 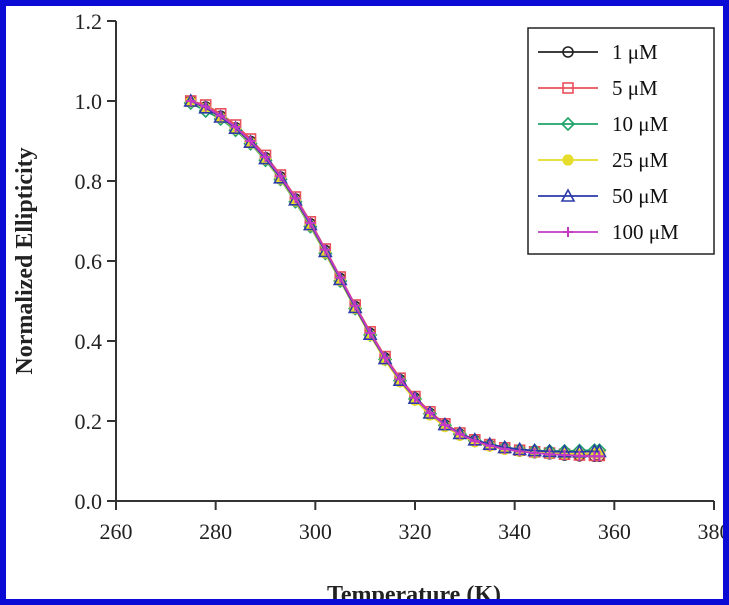 I want to click on legend-label: 1 μM, so click(x=635, y=52).